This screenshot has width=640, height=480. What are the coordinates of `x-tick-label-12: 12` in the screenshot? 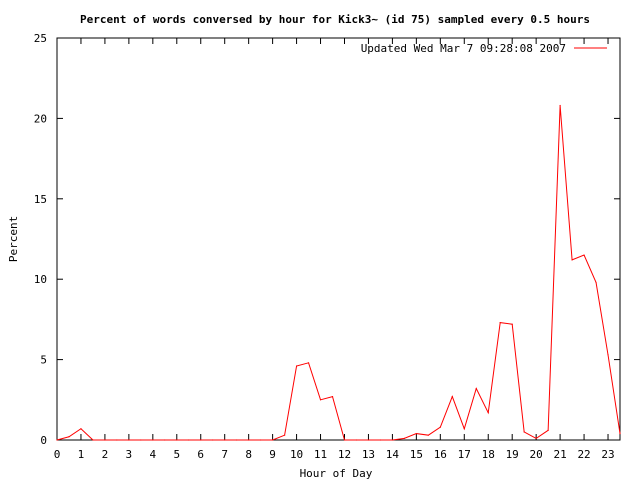 It's located at (344, 454).